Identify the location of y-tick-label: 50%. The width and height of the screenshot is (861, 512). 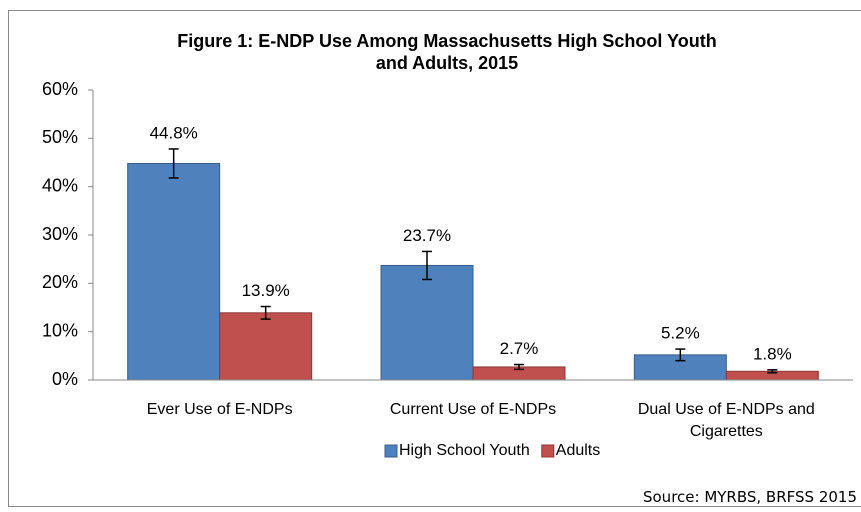
(60, 137).